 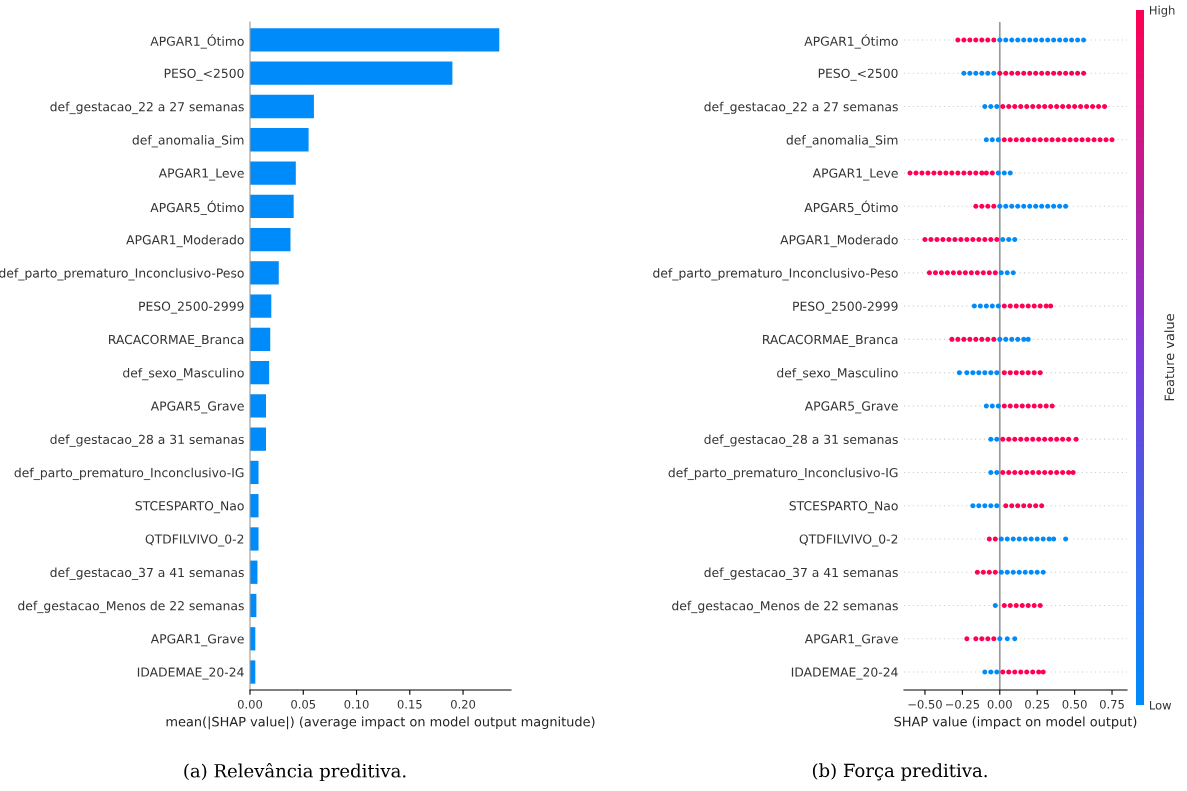 I want to click on x-tick-label: 0.75, so click(x=1111, y=704).